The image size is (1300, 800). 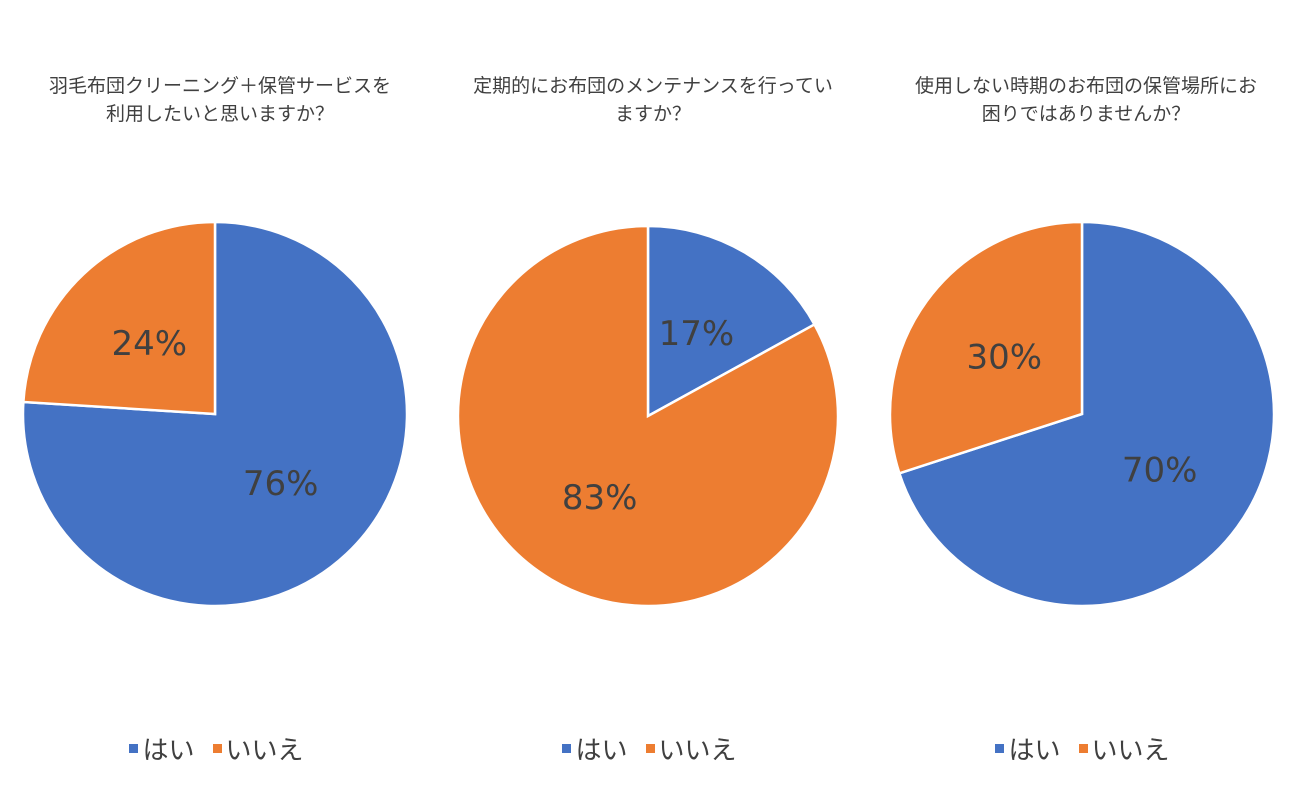 I want to click on data-label-yes: 76%, so click(x=281, y=484).